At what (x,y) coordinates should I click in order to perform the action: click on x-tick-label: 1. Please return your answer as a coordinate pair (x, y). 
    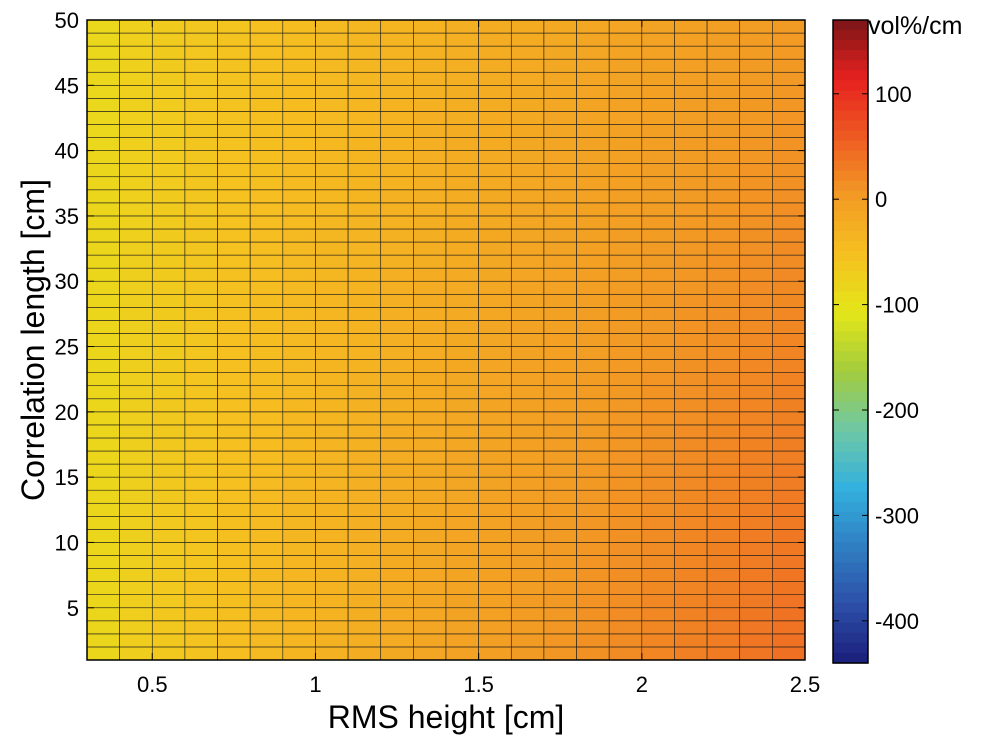
    Looking at the image, I should click on (315, 684).